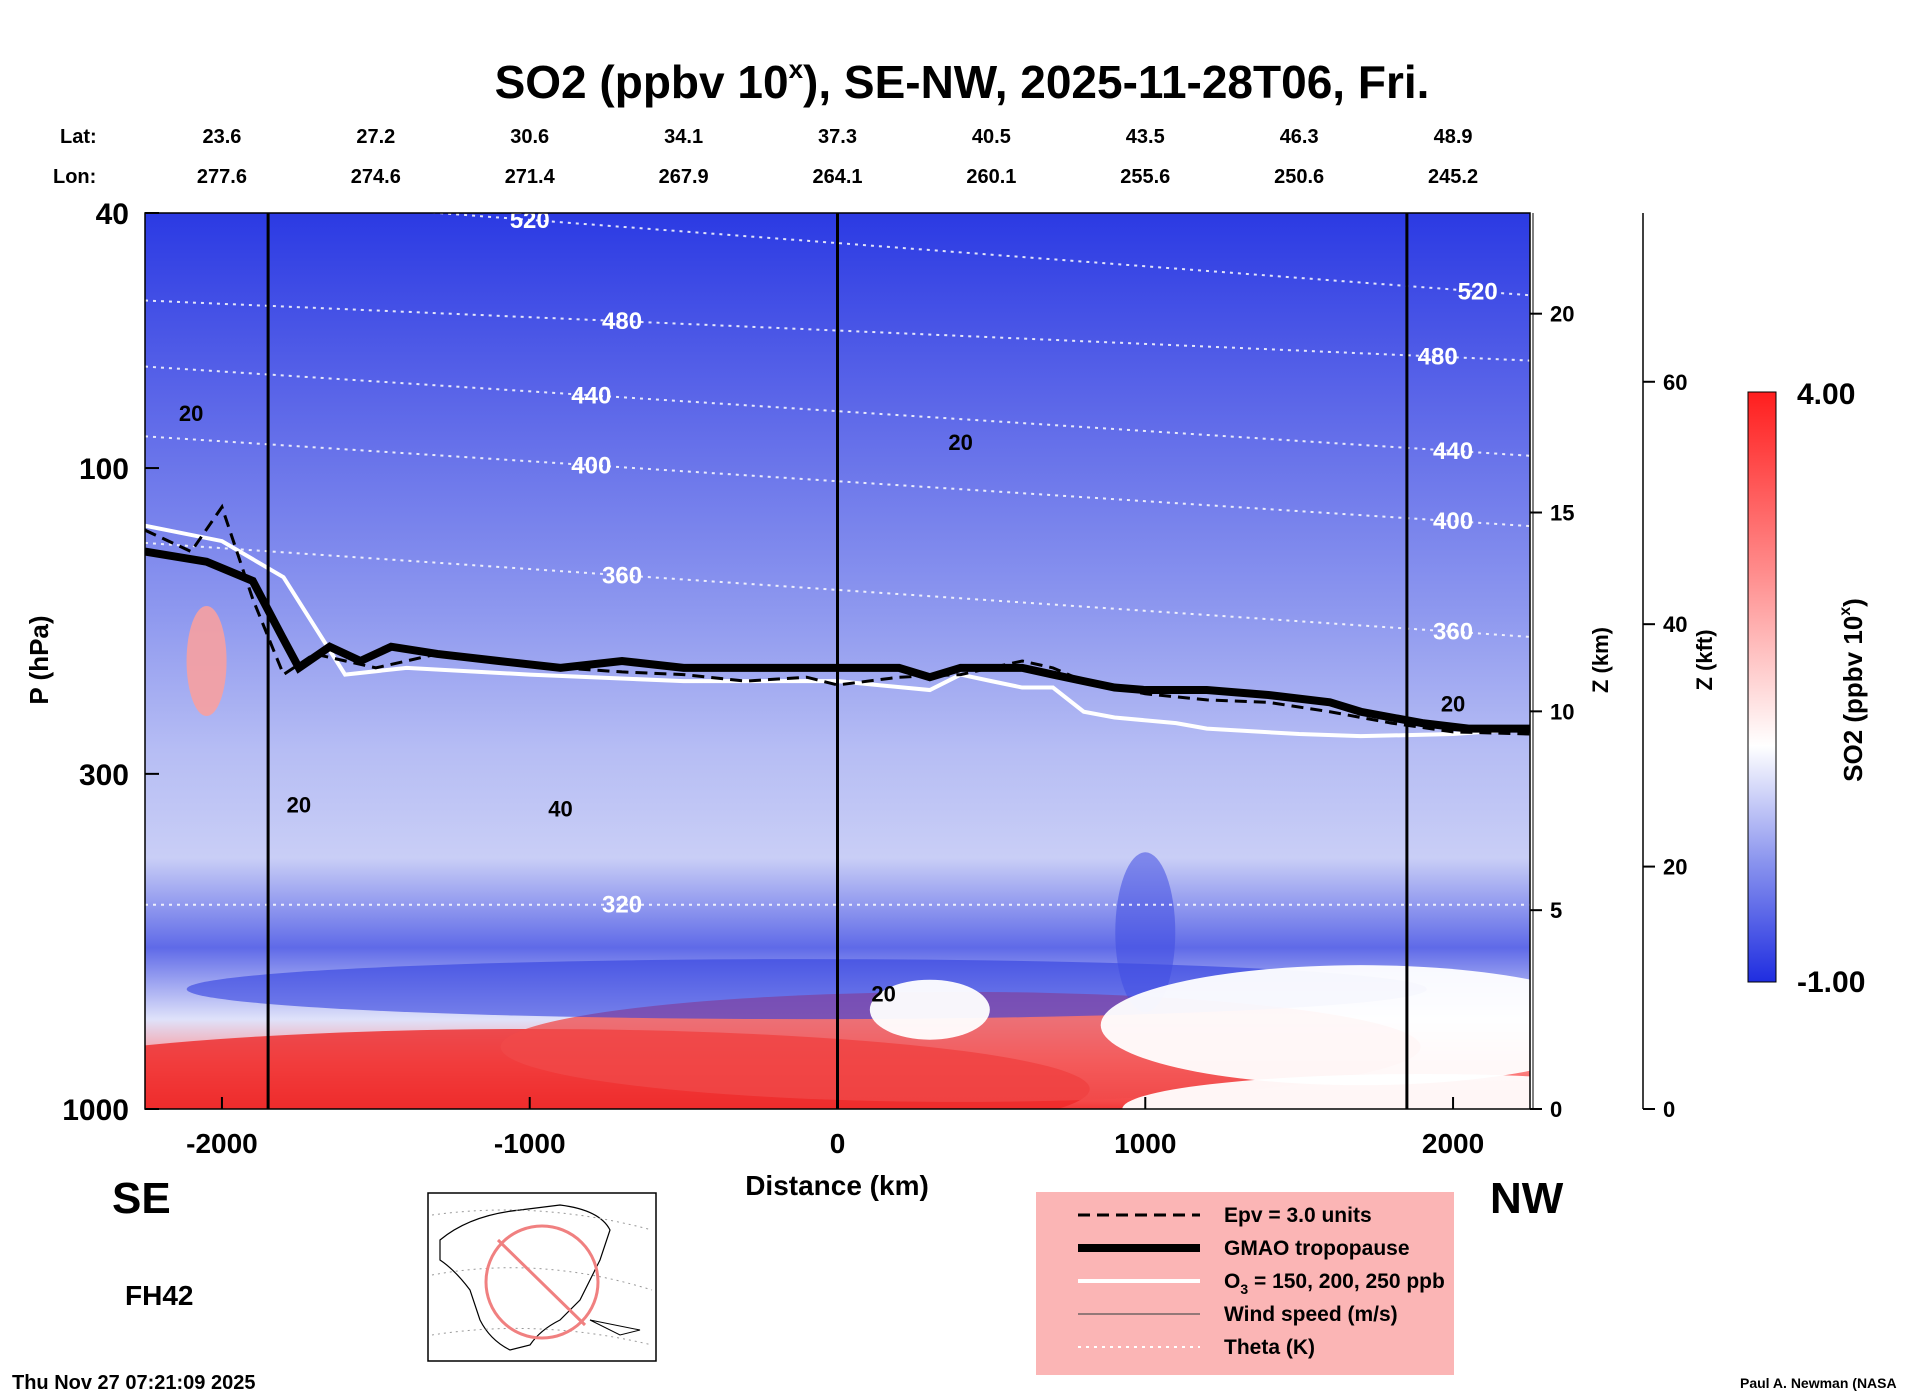  I want to click on lat-value: 23.6, so click(221, 137).